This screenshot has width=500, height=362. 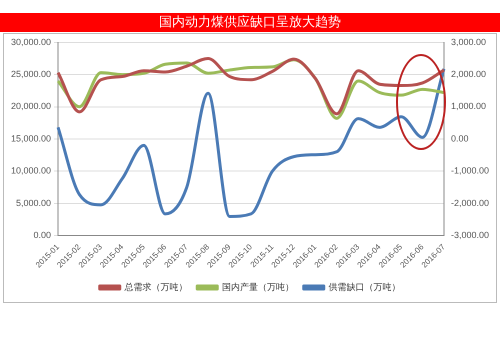 What do you see at coordinates (469, 171) in the screenshot?
I see `y2-tick-label: -1,000.00` at bounding box center [469, 171].